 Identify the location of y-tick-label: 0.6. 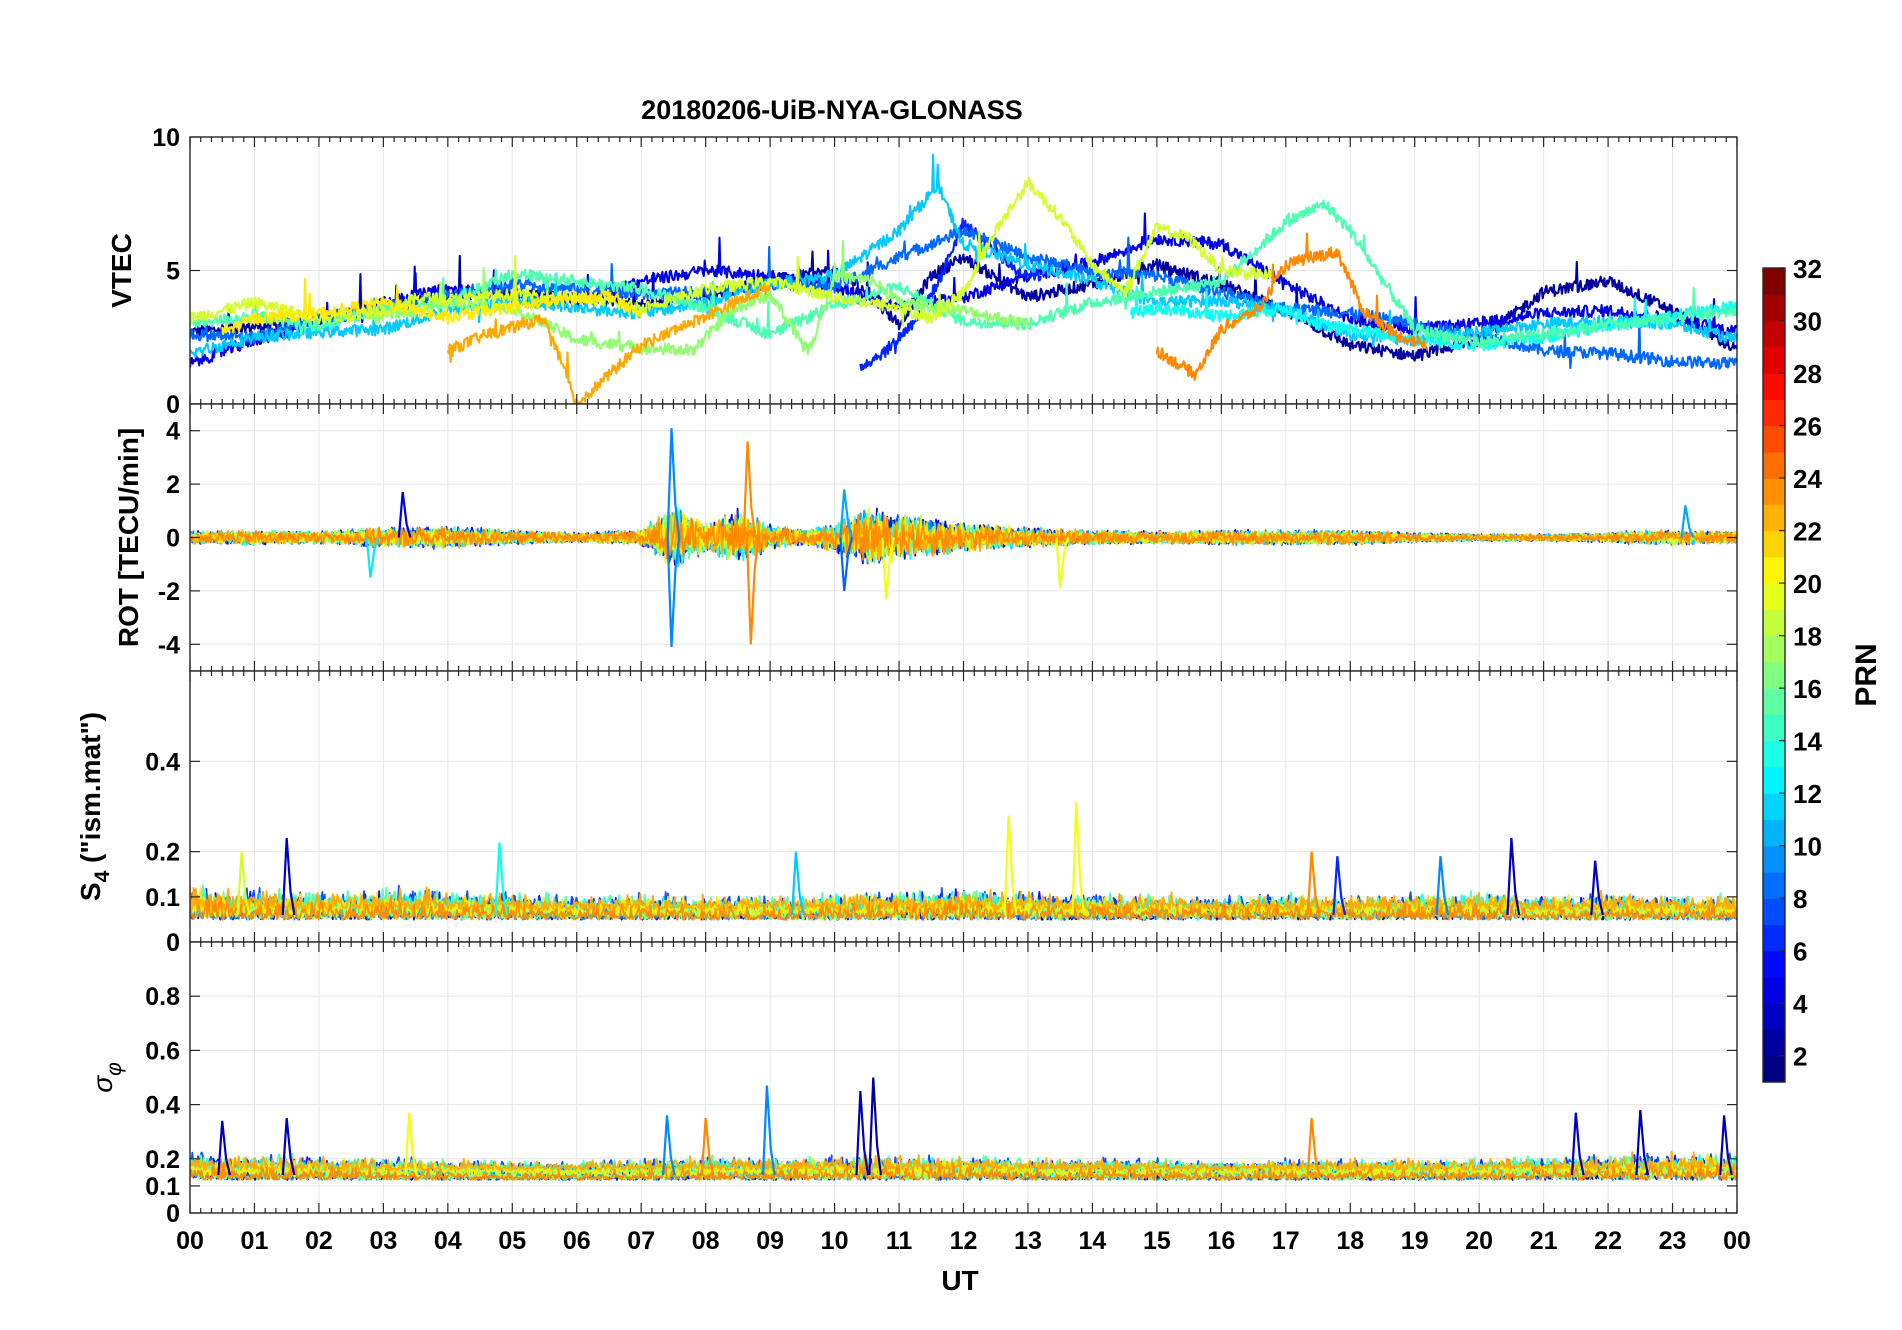
(162, 1051).